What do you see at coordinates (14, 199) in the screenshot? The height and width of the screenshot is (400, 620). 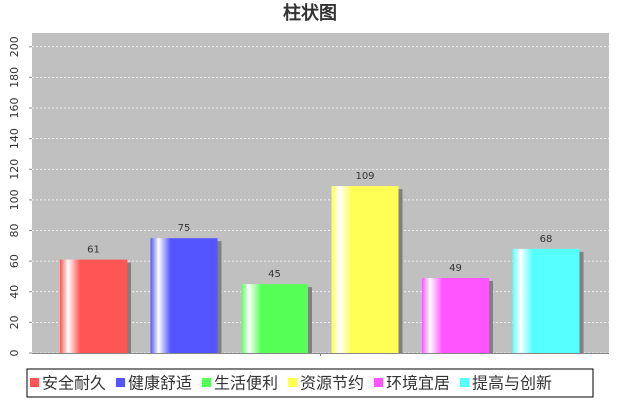 I see `y-tick-label: 100` at bounding box center [14, 199].